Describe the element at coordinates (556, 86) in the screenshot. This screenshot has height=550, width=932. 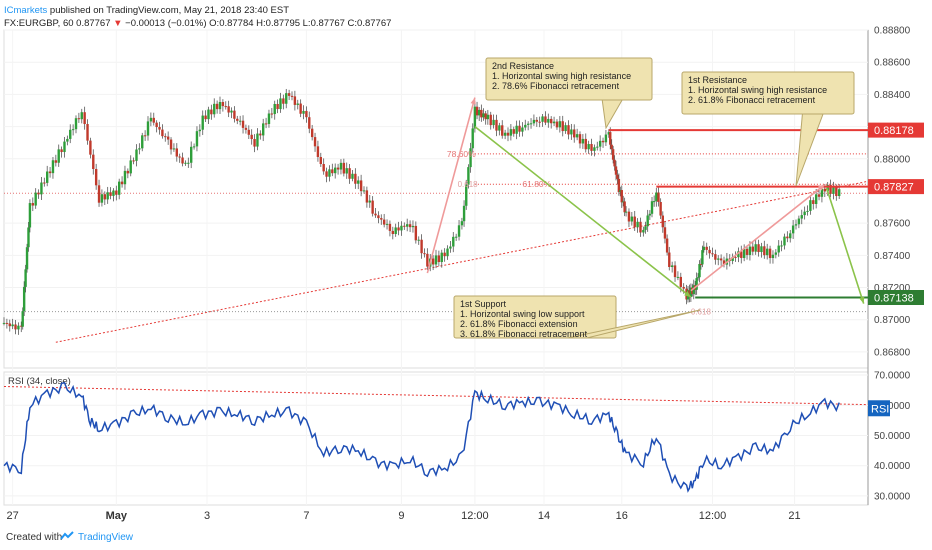
I see `second-resistance-note-line: 2. 78.6% Fibonacci retracement` at that location.